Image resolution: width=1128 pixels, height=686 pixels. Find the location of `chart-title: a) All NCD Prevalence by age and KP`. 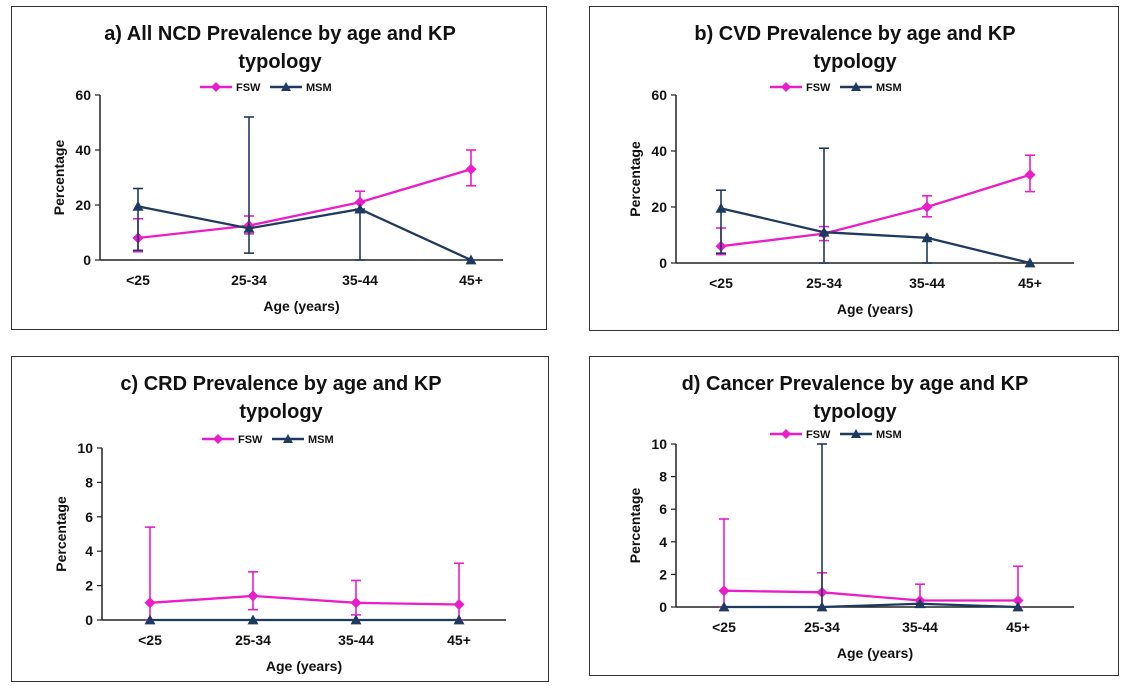

chart-title: a) All NCD Prevalence by age and KP is located at coordinates (280, 34).